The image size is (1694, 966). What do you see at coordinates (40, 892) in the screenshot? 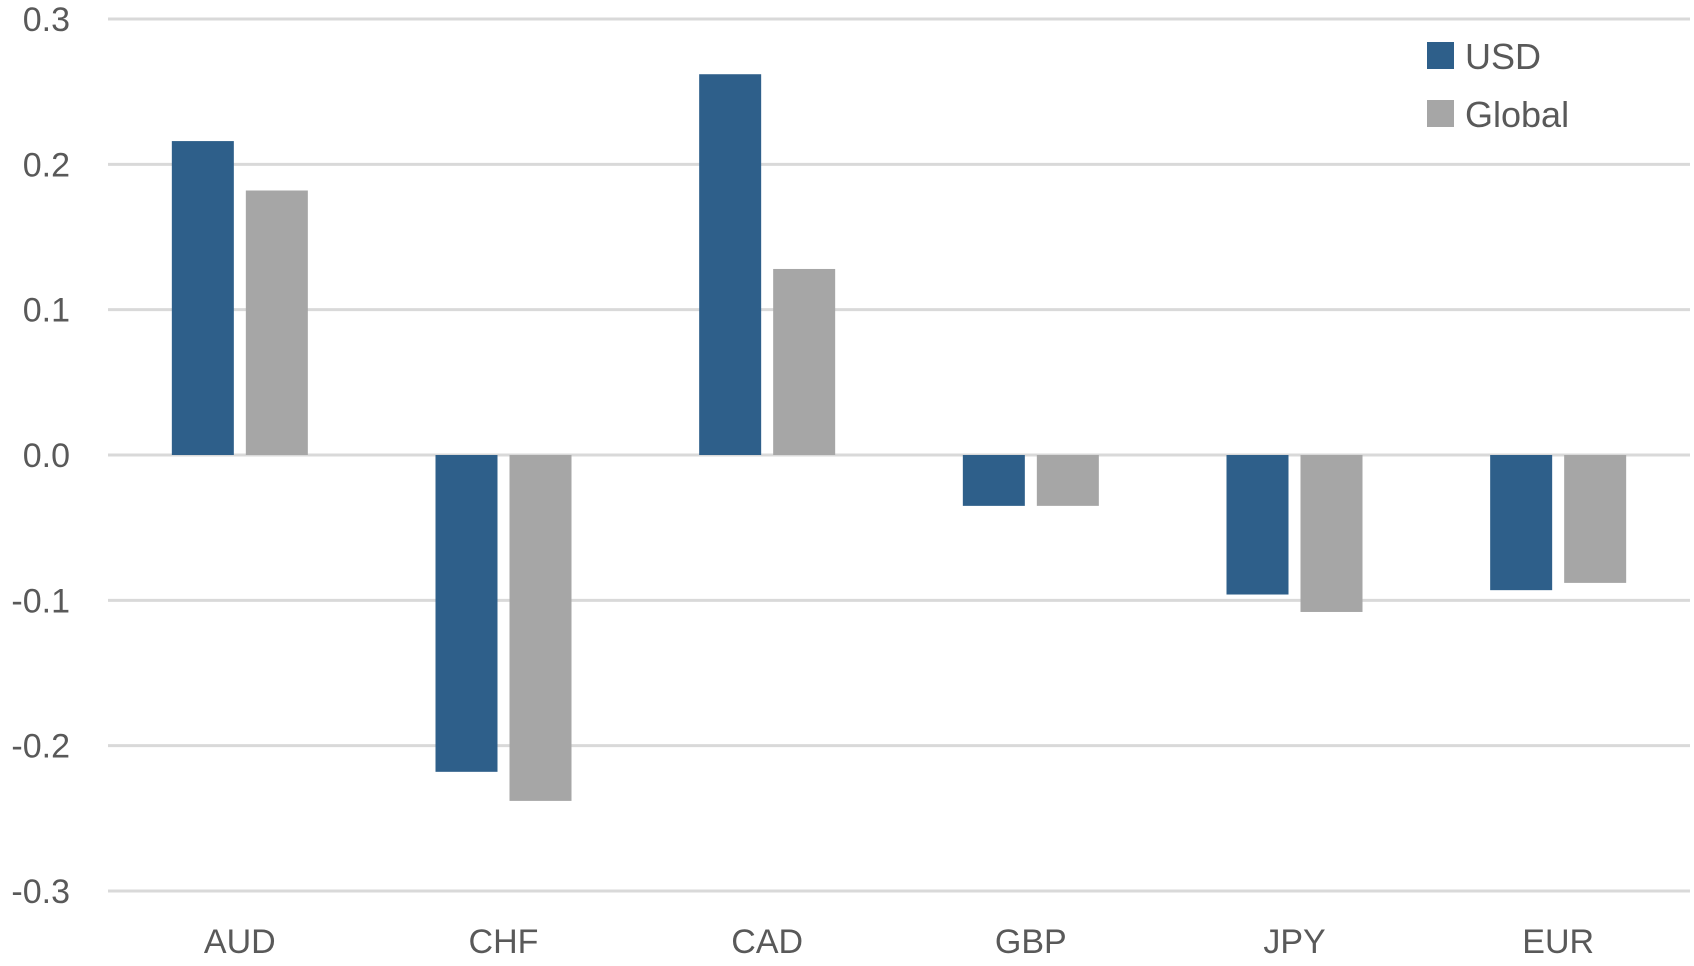
I see `y-tick-label: -0.3` at bounding box center [40, 892].